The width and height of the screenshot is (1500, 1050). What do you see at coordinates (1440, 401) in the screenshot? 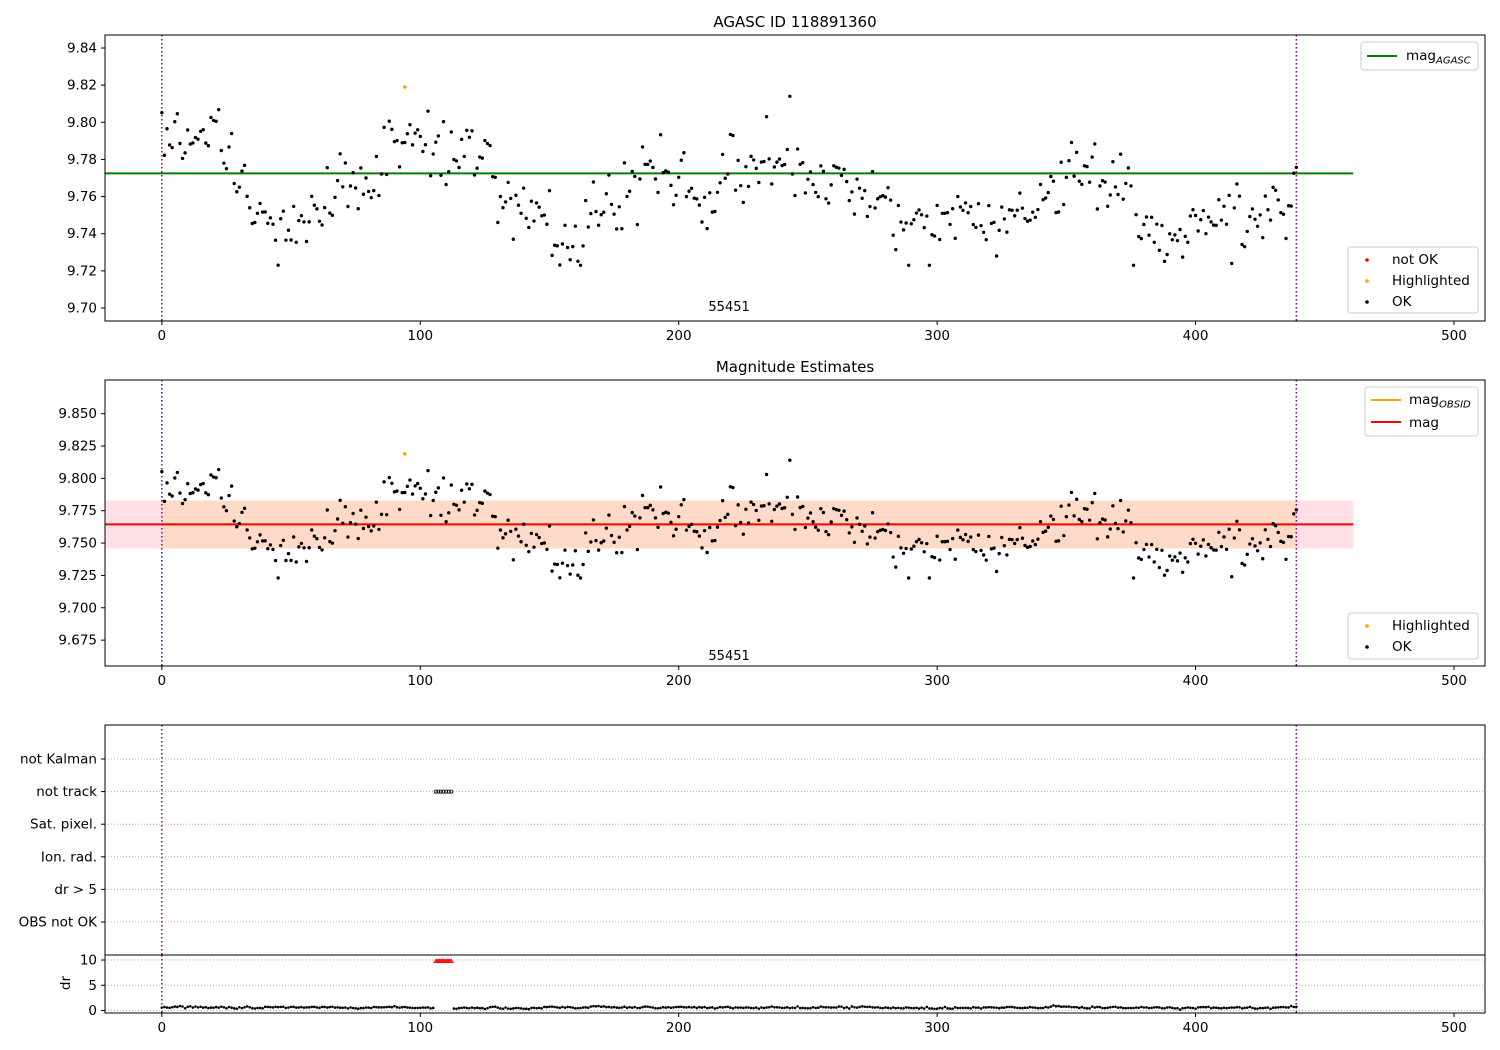
I see `legend-line-label-obsid: magOBSID` at bounding box center [1440, 401].